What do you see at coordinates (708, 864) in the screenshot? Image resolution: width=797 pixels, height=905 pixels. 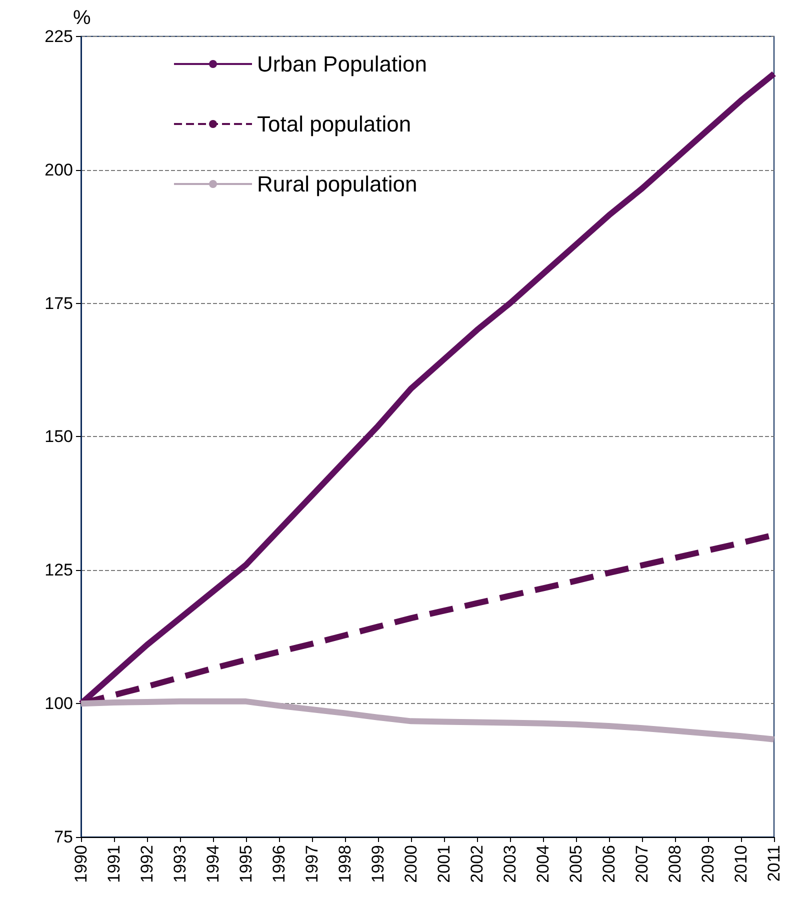 I see `x-tick-label: 2009` at bounding box center [708, 864].